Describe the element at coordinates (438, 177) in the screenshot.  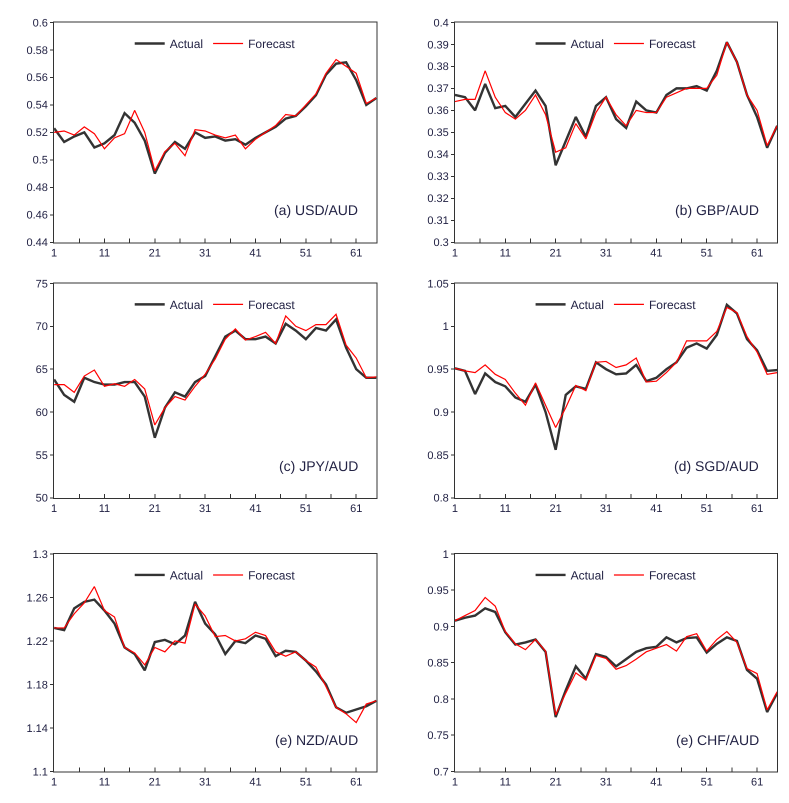
I see `y-tick-label: 0.33` at that location.